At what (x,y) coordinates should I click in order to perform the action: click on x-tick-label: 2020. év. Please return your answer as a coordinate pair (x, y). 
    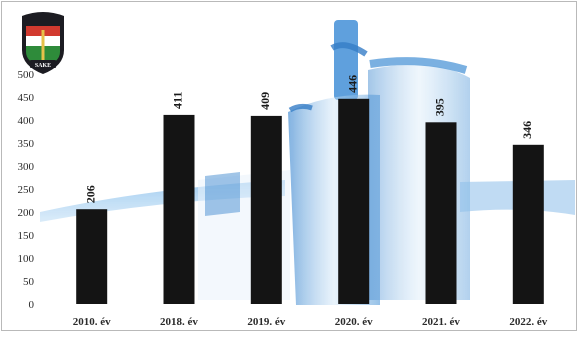
    Looking at the image, I should click on (354, 322).